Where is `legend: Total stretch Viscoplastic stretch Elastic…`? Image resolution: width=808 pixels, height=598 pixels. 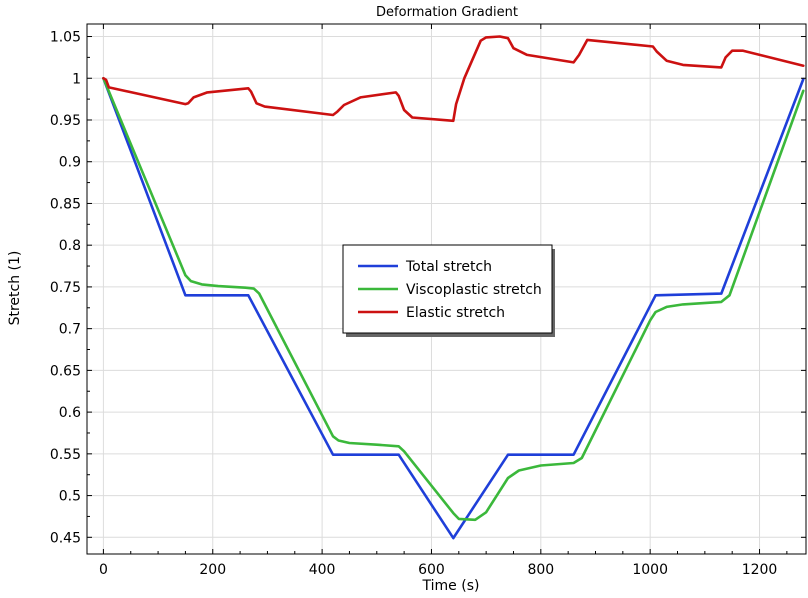
legend: Total stretch Viscoplastic stretch Elastic… is located at coordinates (448, 290).